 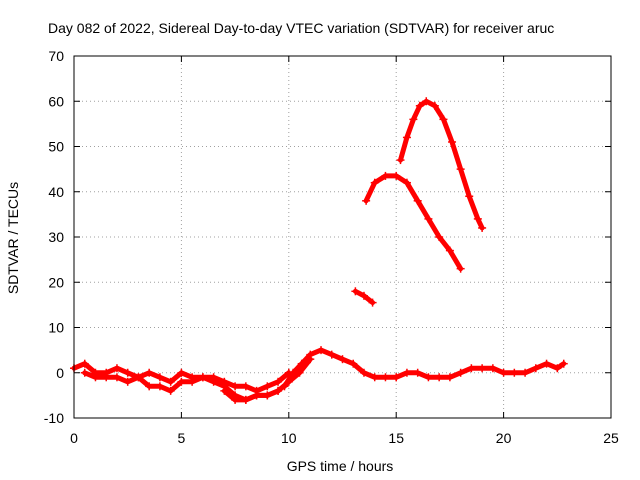 What do you see at coordinates (56, 282) in the screenshot?
I see `y-tick-label: 20` at bounding box center [56, 282].